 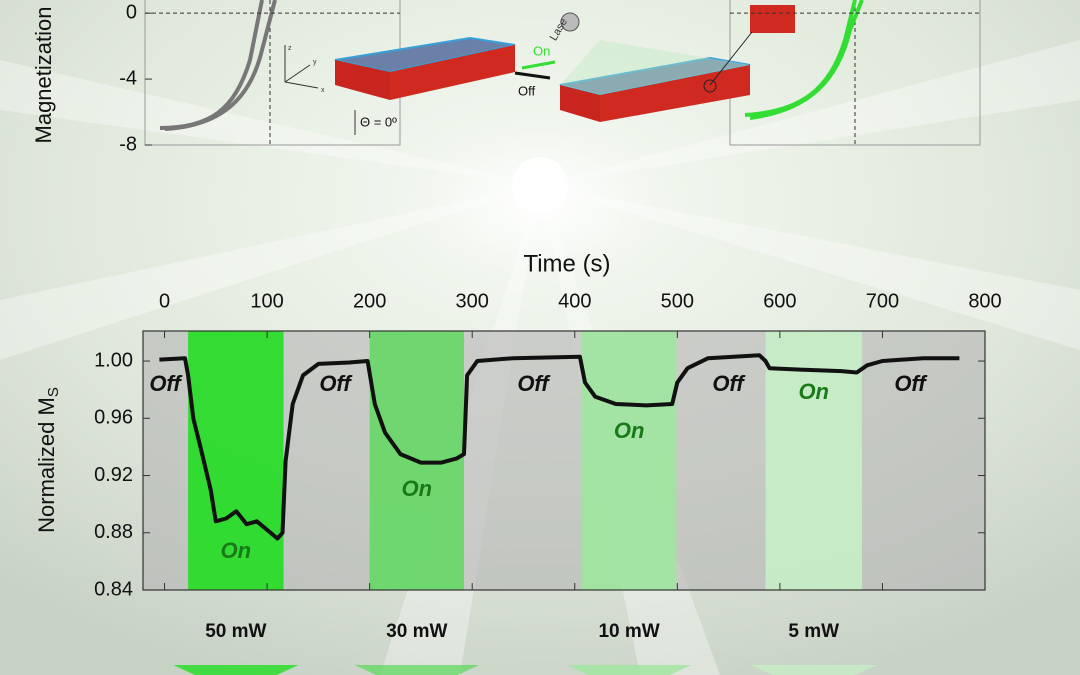 What do you see at coordinates (731, 58) in the screenshot?
I see `zoom-line` at bounding box center [731, 58].